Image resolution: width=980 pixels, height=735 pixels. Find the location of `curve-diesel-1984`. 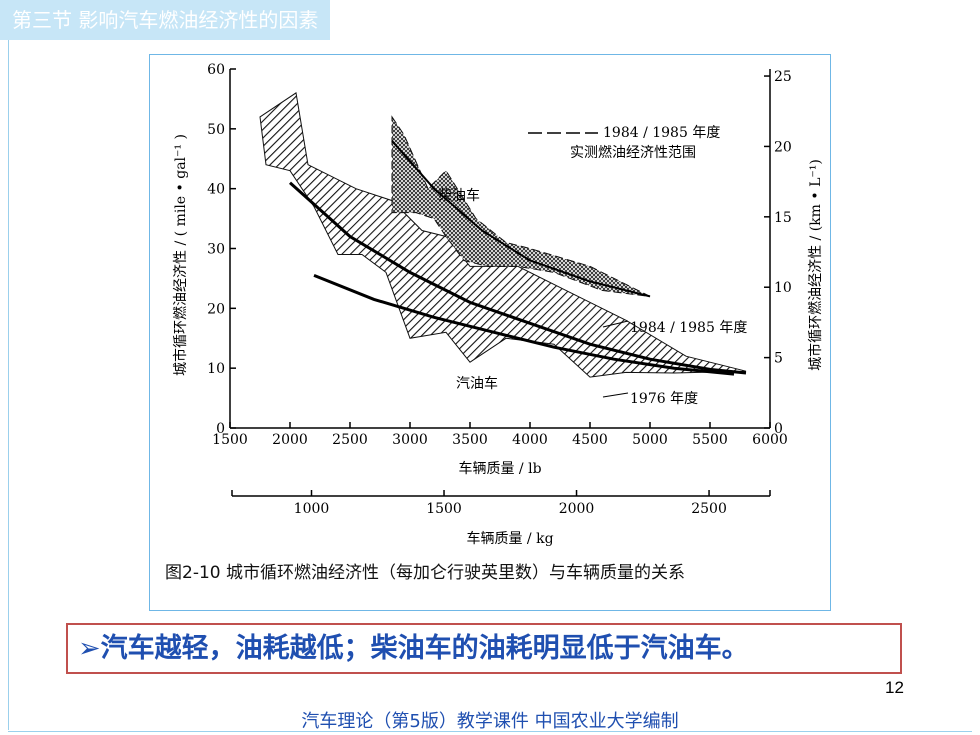

curve-diesel-1984 is located at coordinates (521, 219).